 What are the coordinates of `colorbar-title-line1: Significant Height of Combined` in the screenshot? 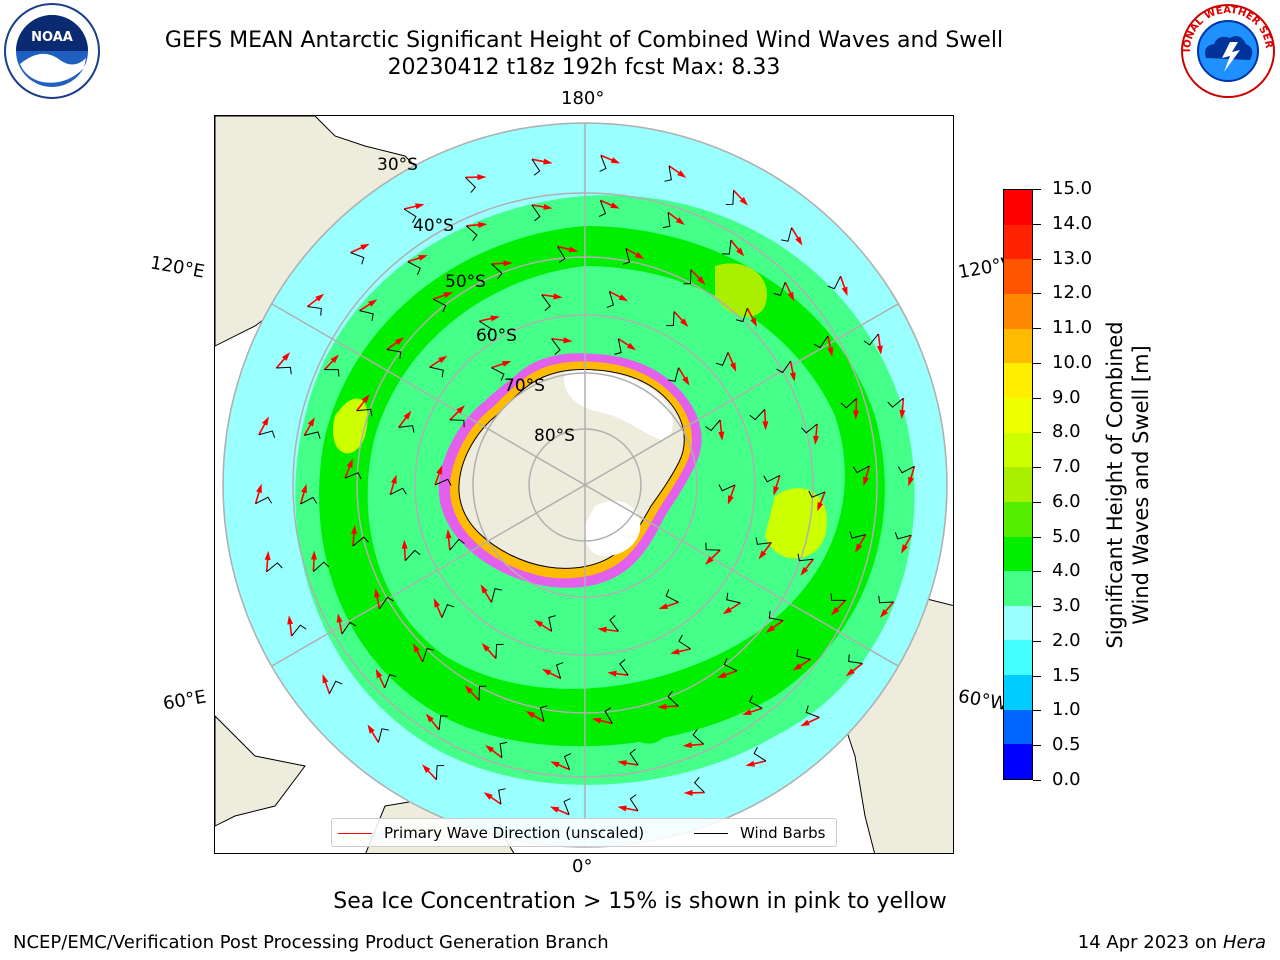 It's located at (1115, 485).